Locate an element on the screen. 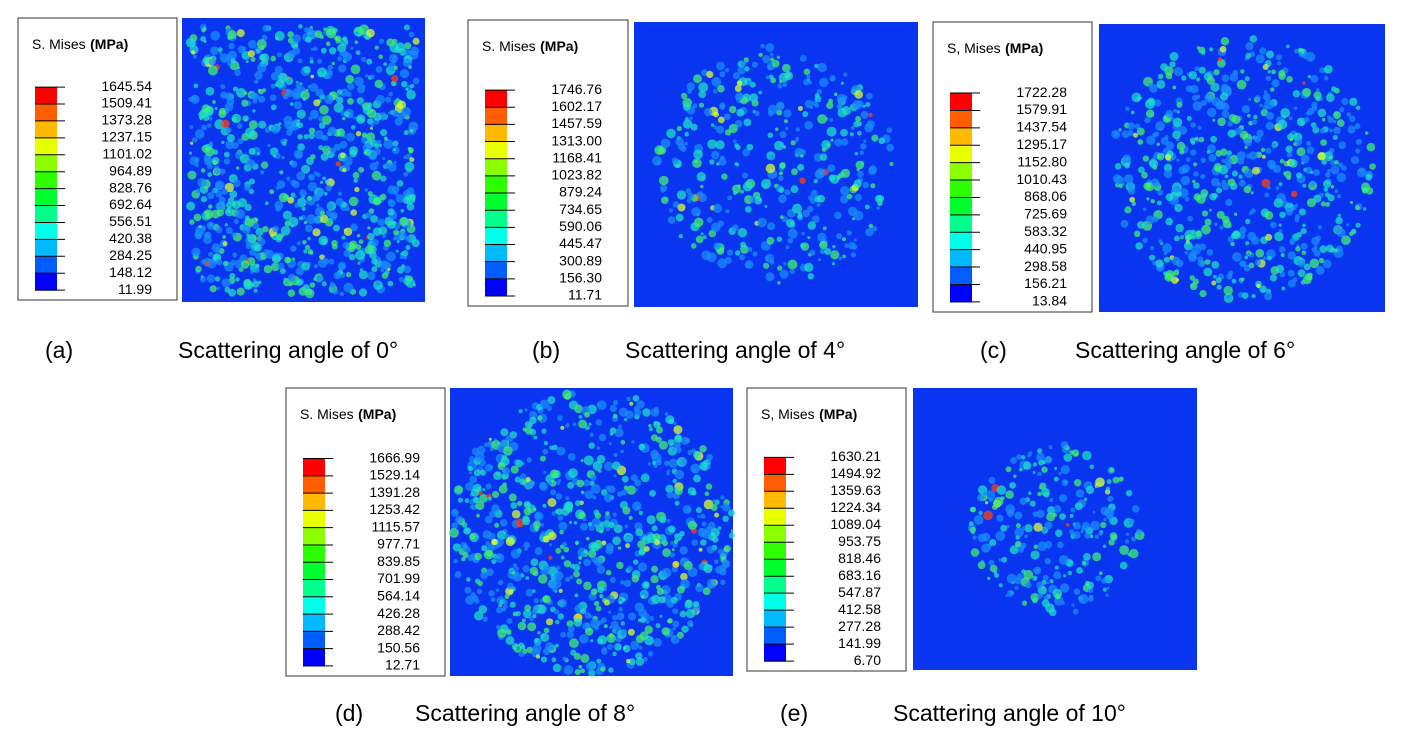  legend-value: 1089.04 is located at coordinates (855, 524).